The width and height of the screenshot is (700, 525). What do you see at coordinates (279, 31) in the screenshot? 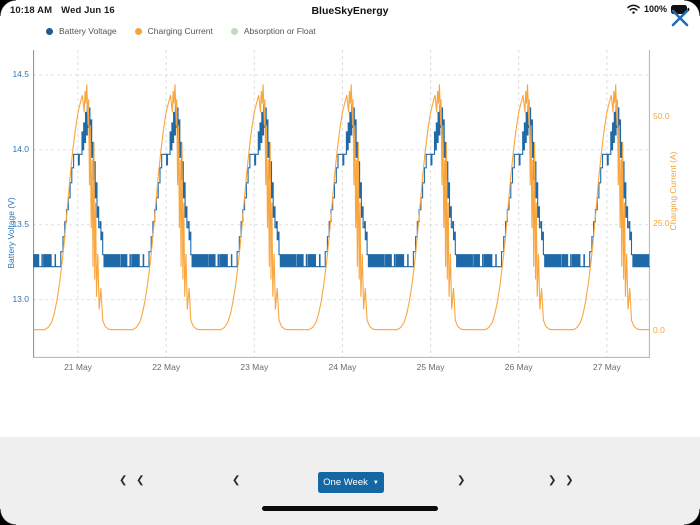
I see `legend-item-label: Absorption or Float` at bounding box center [279, 31].